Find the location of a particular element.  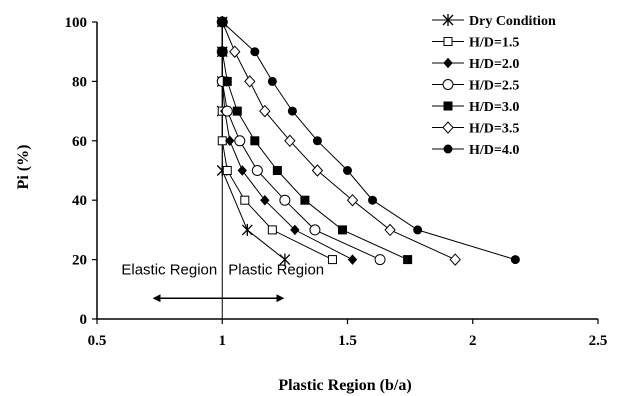

legend-label: H/D=1.5 is located at coordinates (494, 43).